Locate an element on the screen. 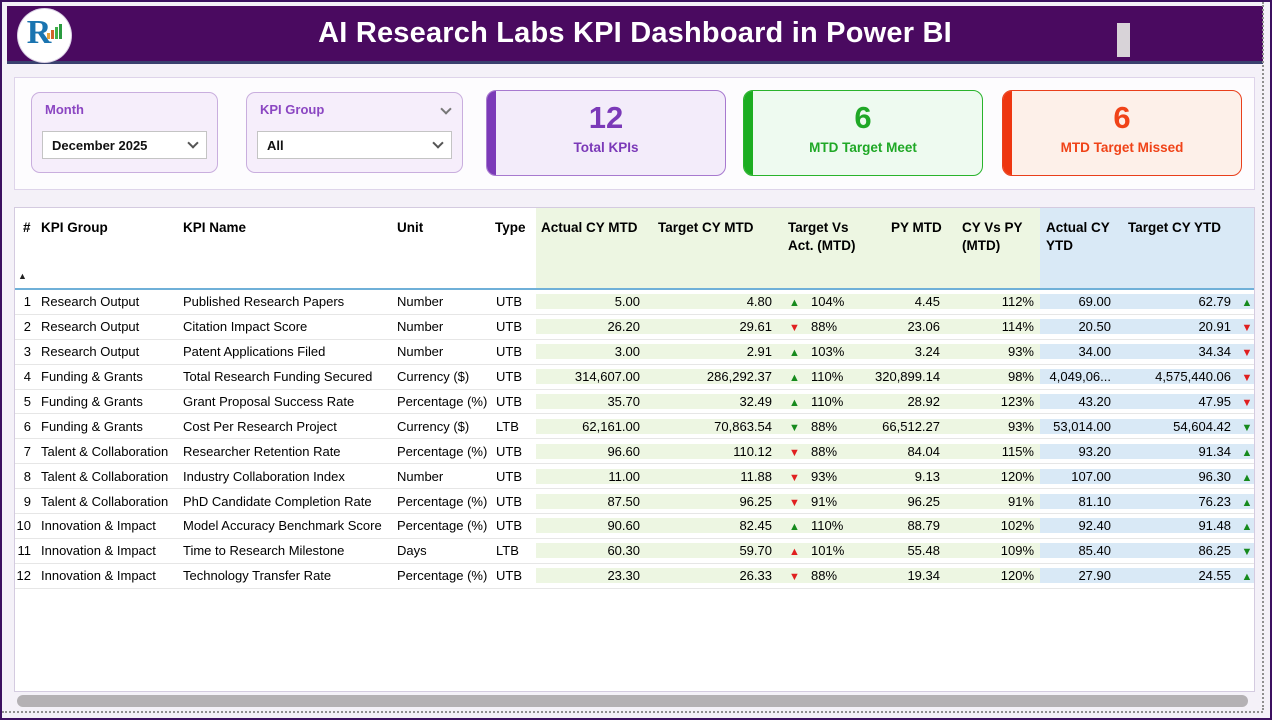 The height and width of the screenshot is (720, 1272). cell-num: 7 is located at coordinates (27, 451).